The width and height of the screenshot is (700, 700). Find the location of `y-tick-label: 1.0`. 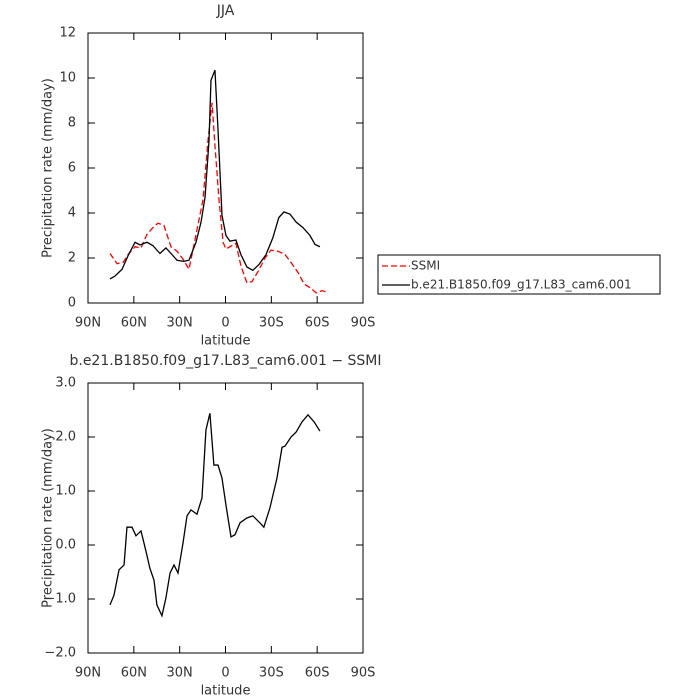

y-tick-label: 1.0 is located at coordinates (65, 491).